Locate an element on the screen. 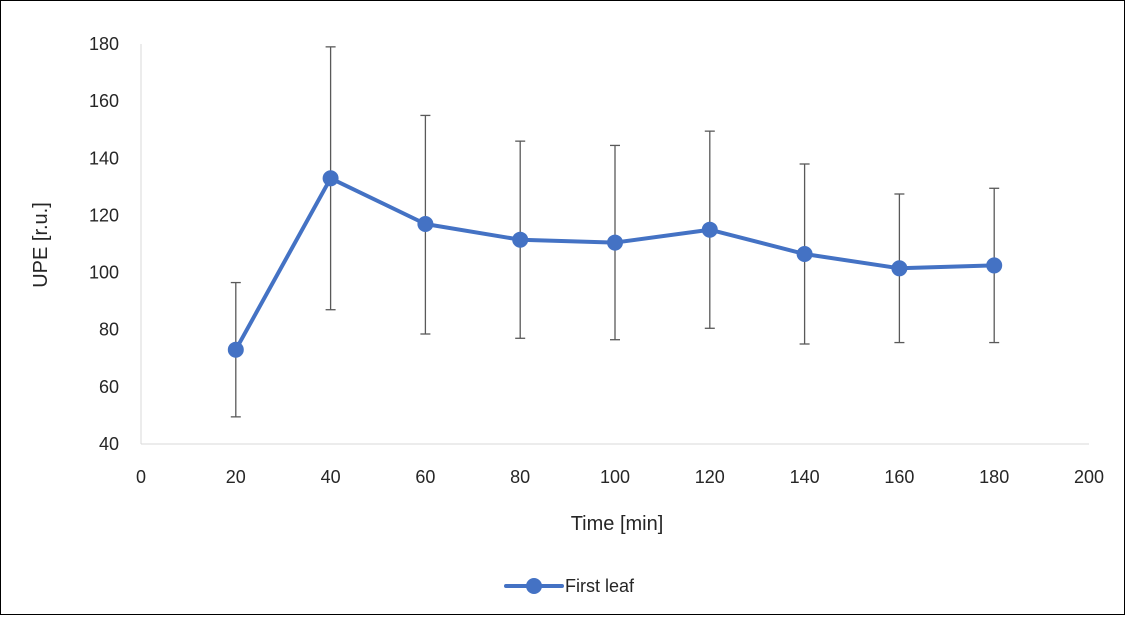 This screenshot has height=619, width=1125. x-tick-label: 80 is located at coordinates (520, 477).